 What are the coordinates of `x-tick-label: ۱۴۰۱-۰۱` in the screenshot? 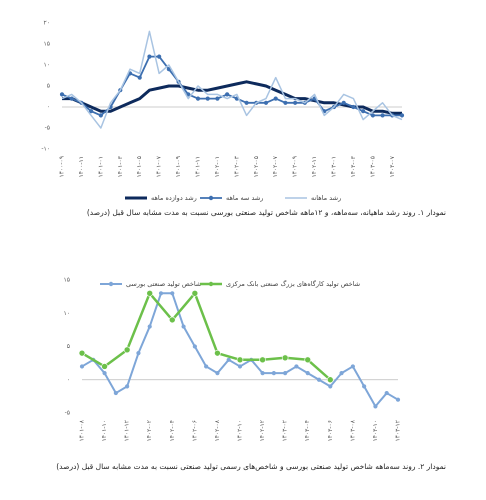 It's located at (100, 167).